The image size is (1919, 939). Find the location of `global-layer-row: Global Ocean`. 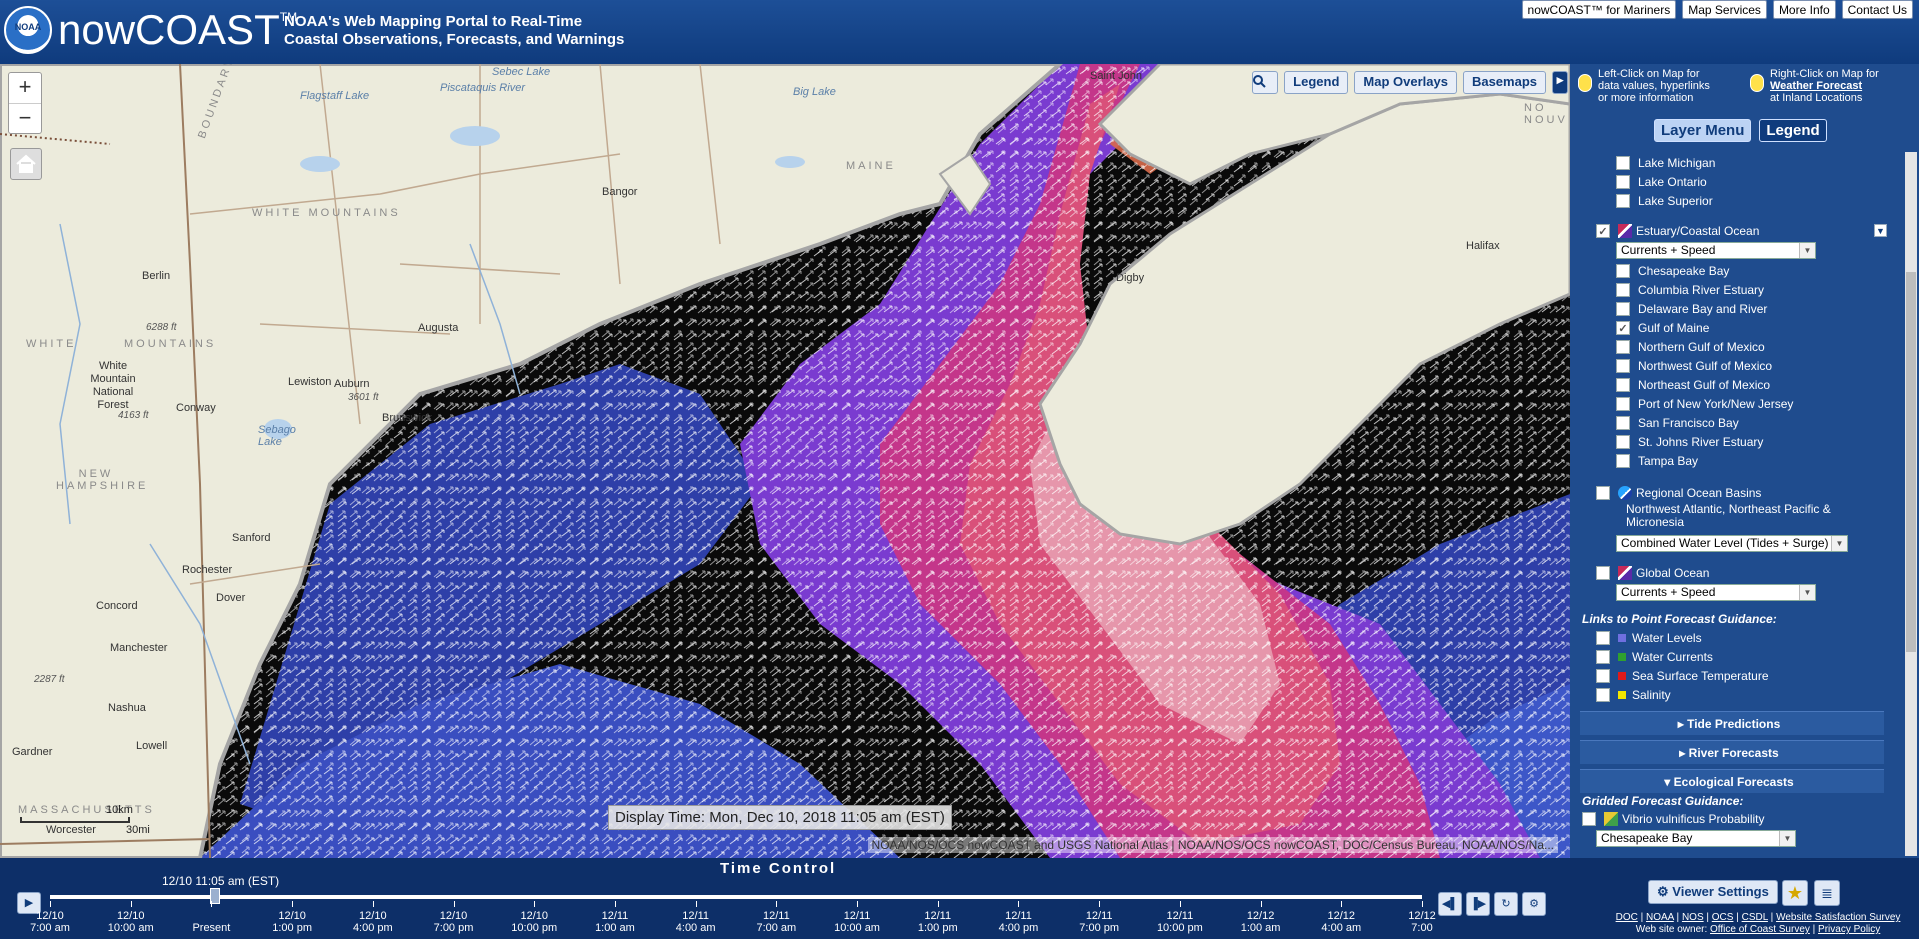

global-layer-row: Global Ocean is located at coordinates (1652, 573).